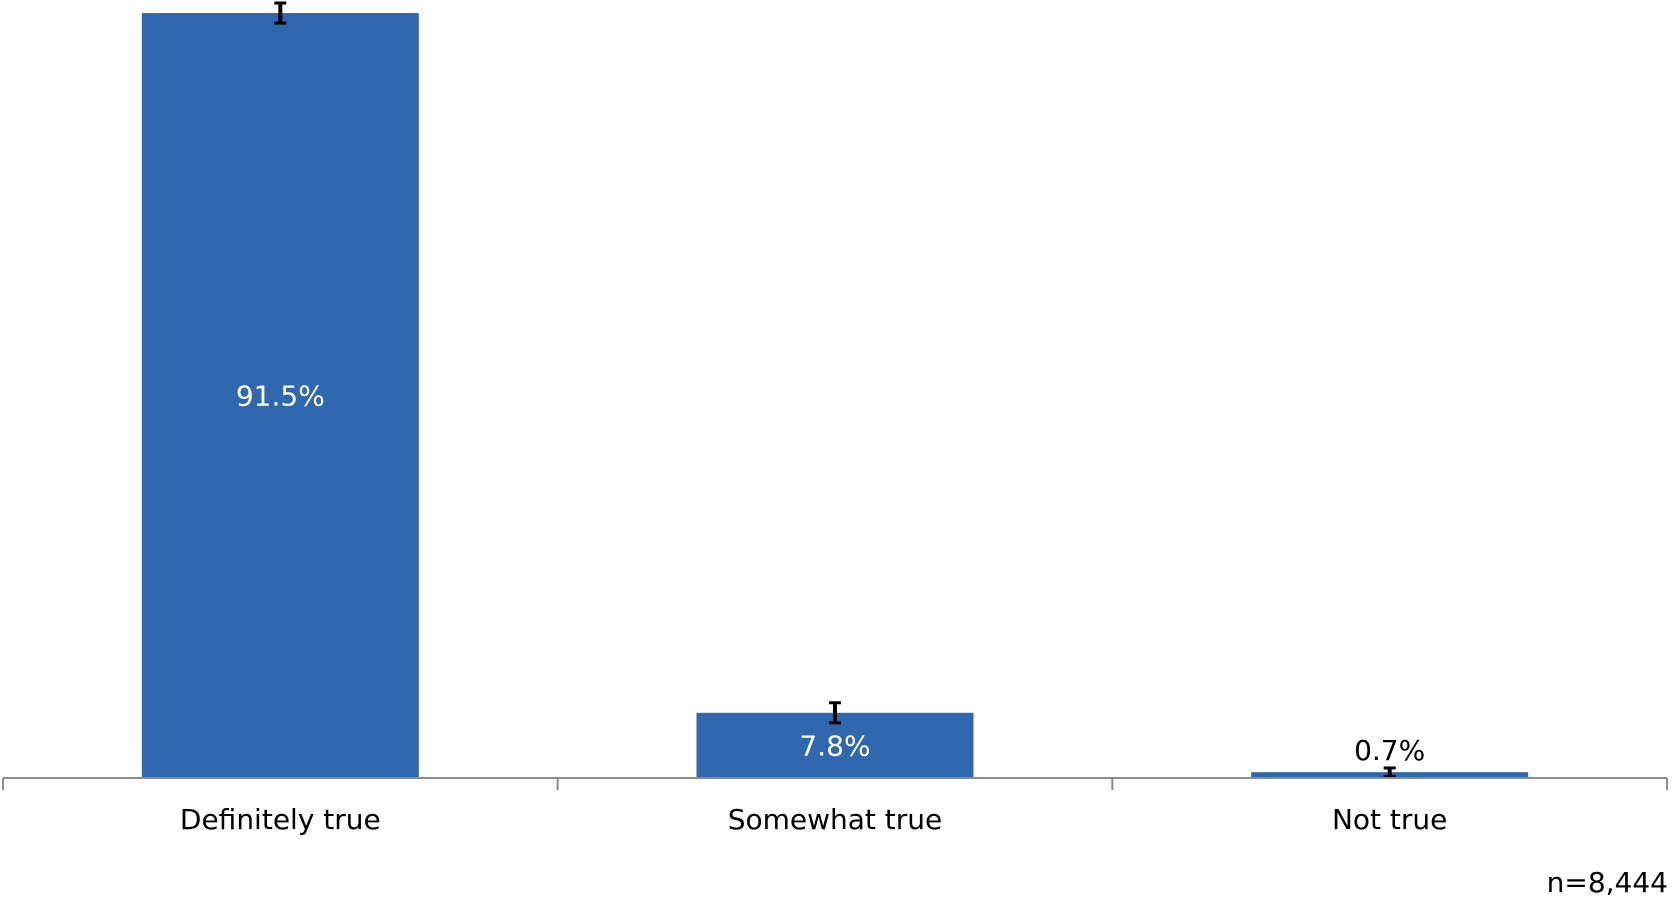  I want to click on x-axis-ticks, so click(835, 784).